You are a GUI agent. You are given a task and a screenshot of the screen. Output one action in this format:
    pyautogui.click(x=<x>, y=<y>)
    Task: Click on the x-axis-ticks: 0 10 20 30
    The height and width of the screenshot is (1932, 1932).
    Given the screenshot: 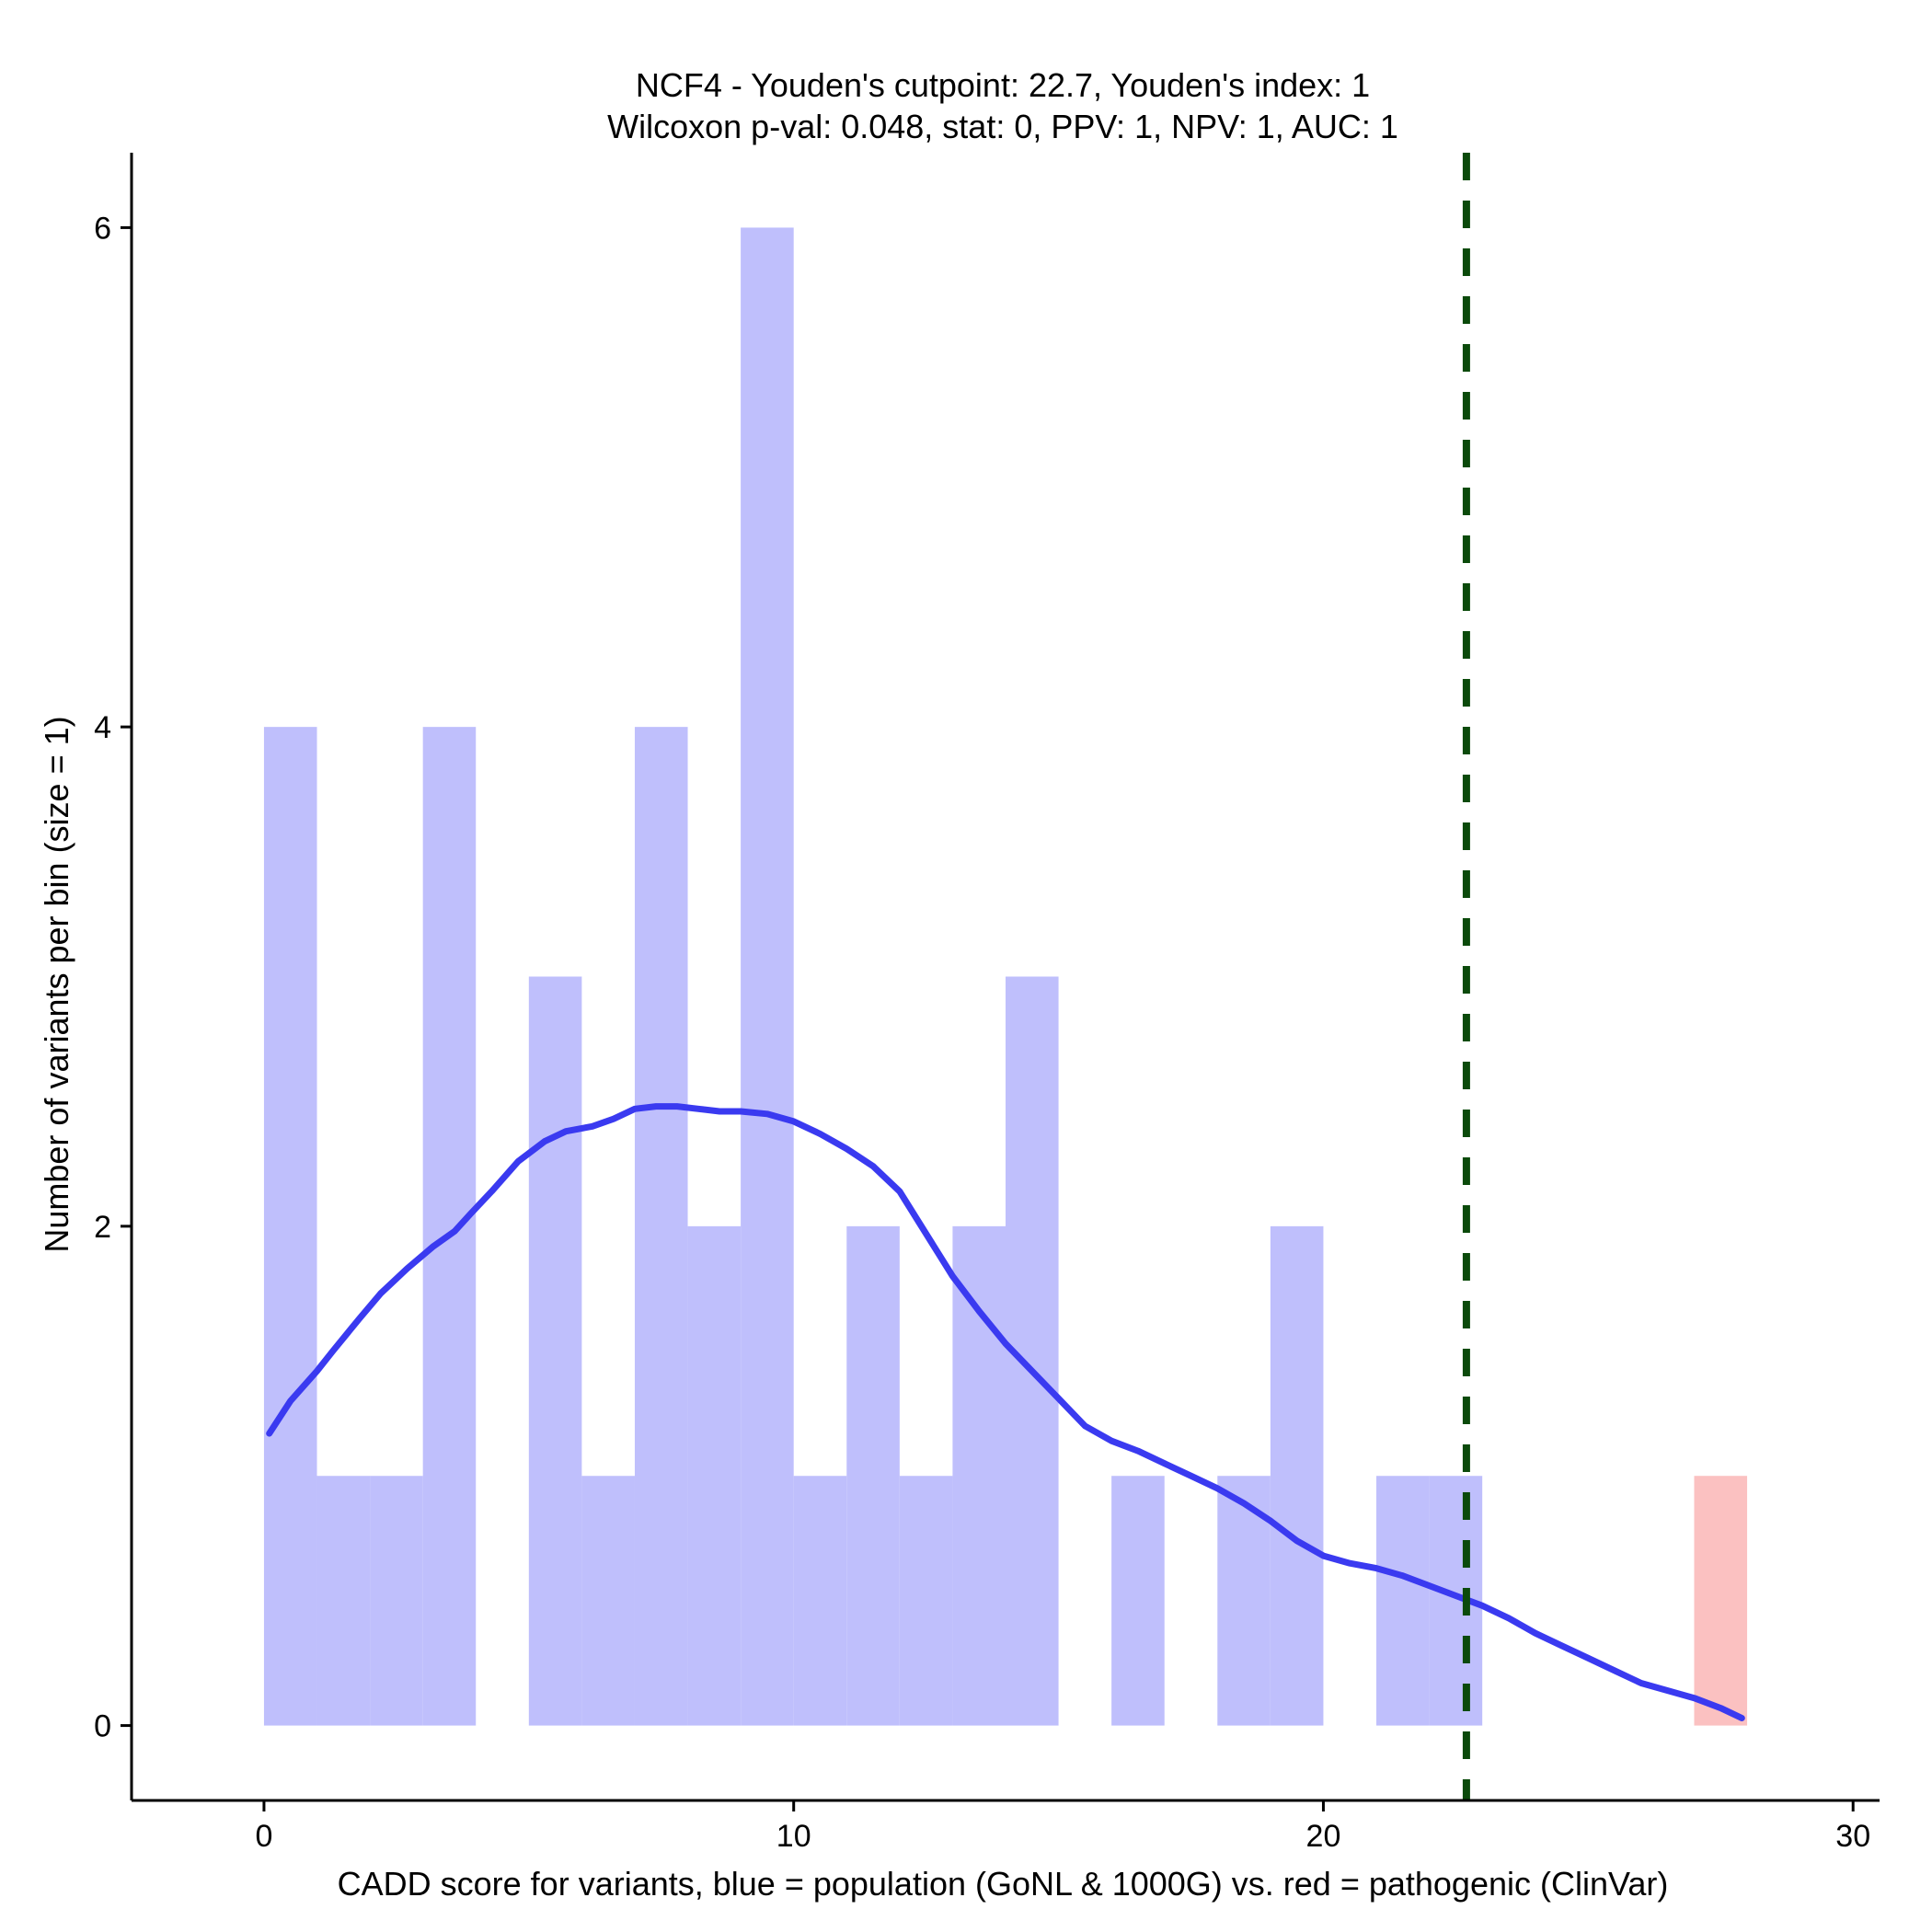 What is the action you would take?
    pyautogui.click(x=1062, y=1827)
    